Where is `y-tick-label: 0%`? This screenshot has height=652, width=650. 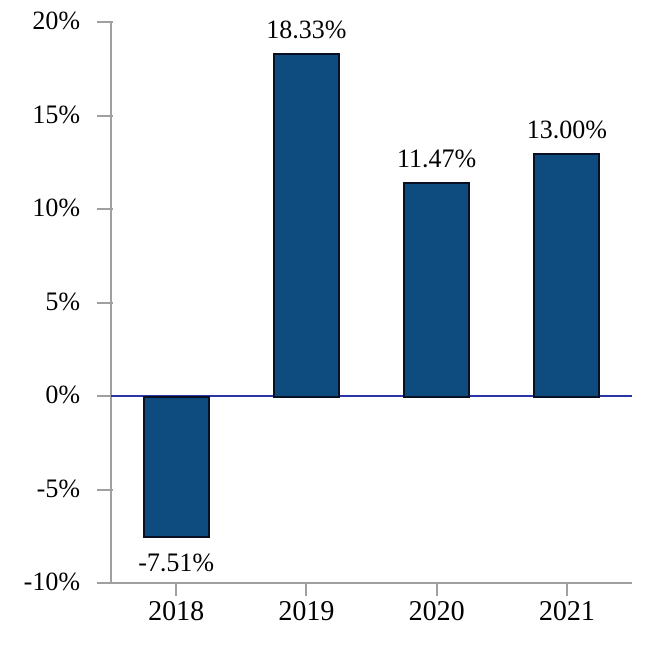
y-tick-label: 0% is located at coordinates (62, 394).